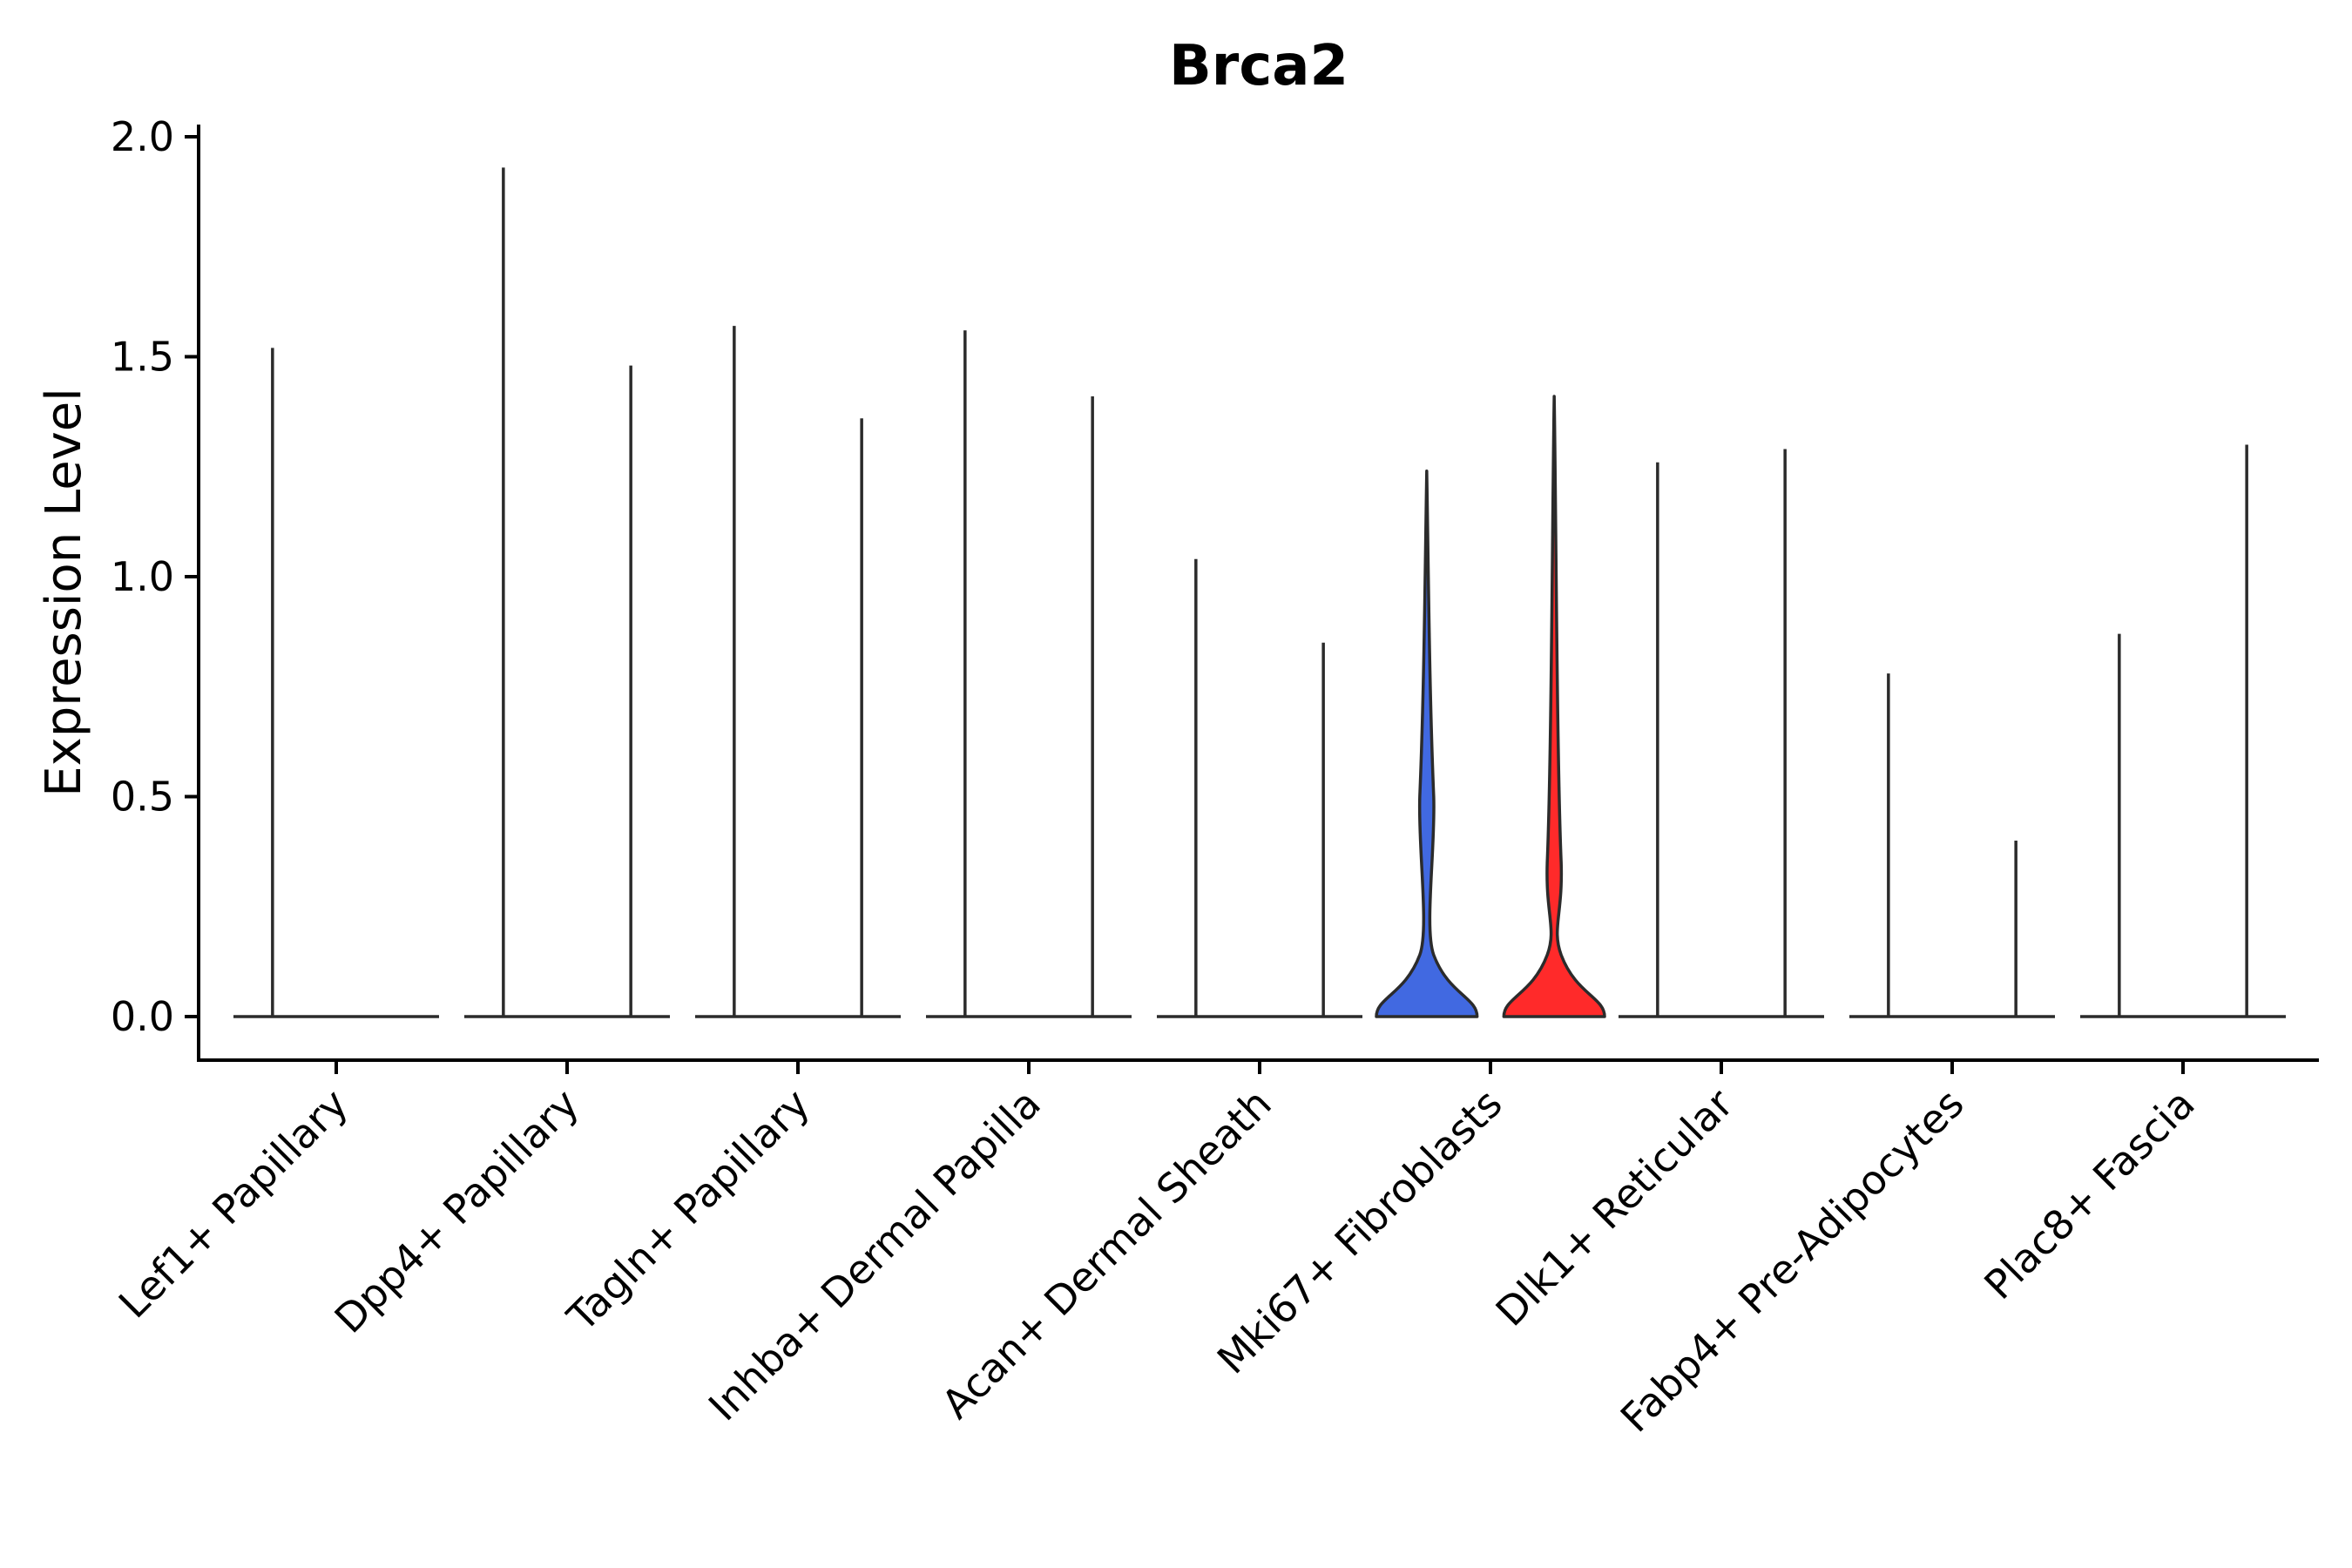 The height and width of the screenshot is (1568, 2352). Describe the element at coordinates (1554, 706) in the screenshot. I see `violin-right` at that location.